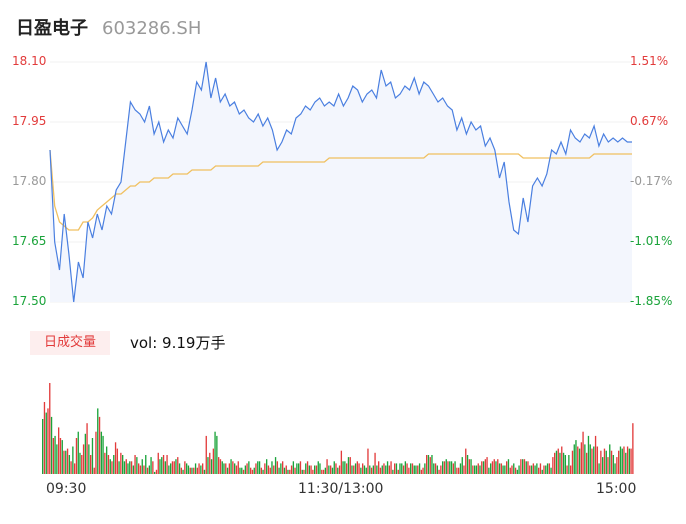  I want to click on y-tick-label-left: 17.95, so click(29, 121).